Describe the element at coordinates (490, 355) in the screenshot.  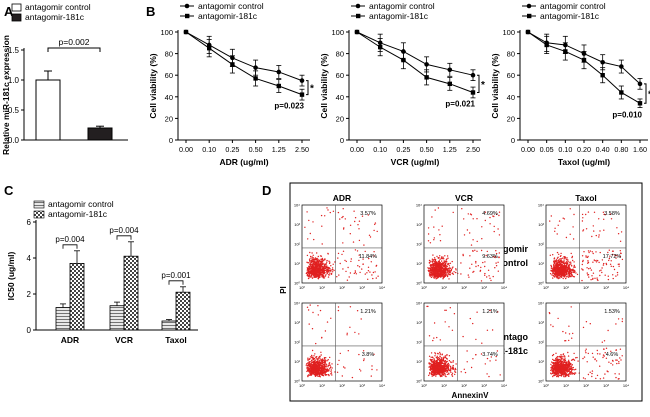
I see `percent-lower-right: 3.74%` at that location.